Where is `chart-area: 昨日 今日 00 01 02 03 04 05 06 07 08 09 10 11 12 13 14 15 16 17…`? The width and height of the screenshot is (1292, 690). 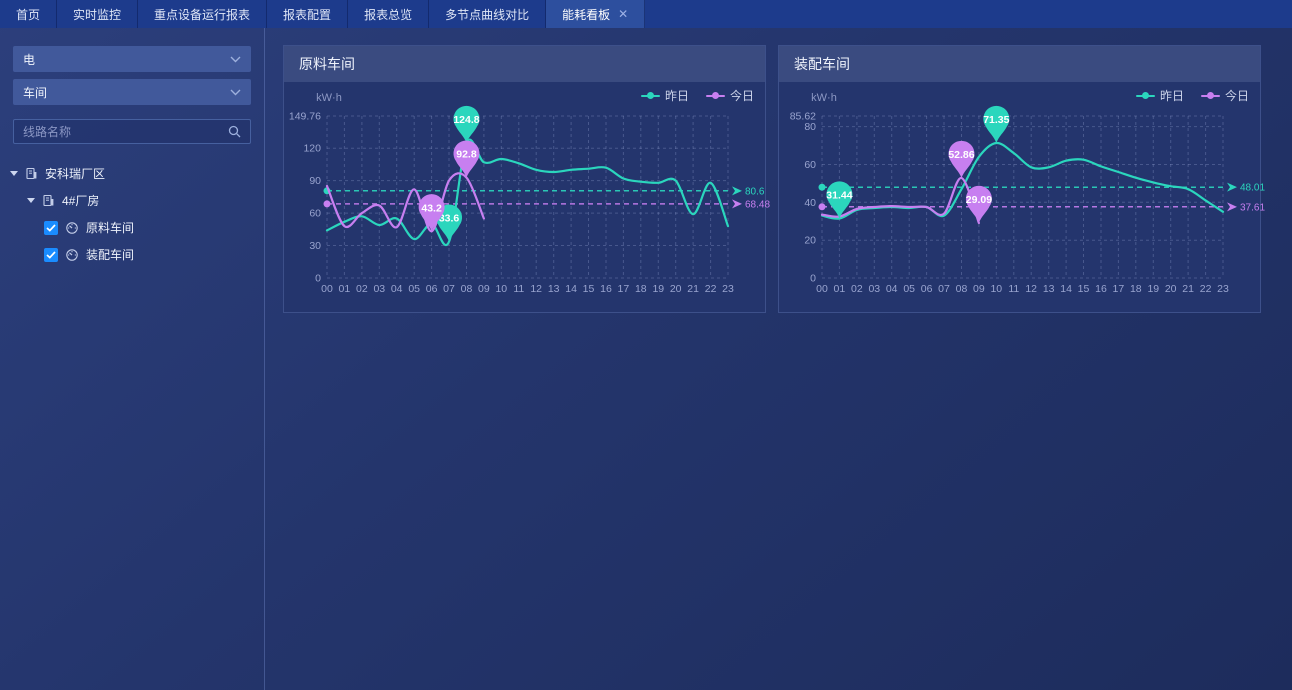 chart-area: 昨日 今日 00 01 02 03 04 05 06 07 08 09 10 11 12 13 14 15 16 17… is located at coordinates (527, 197).